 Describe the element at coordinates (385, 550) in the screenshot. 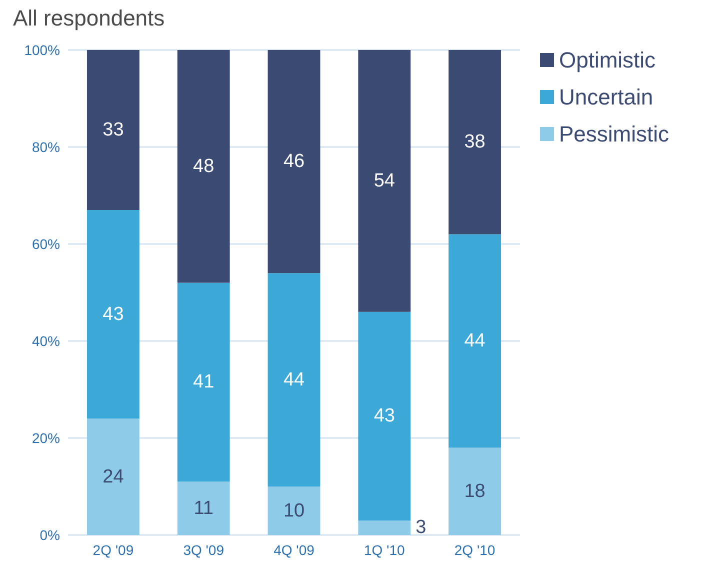

I see `x-tick-label: 1Q '10` at that location.